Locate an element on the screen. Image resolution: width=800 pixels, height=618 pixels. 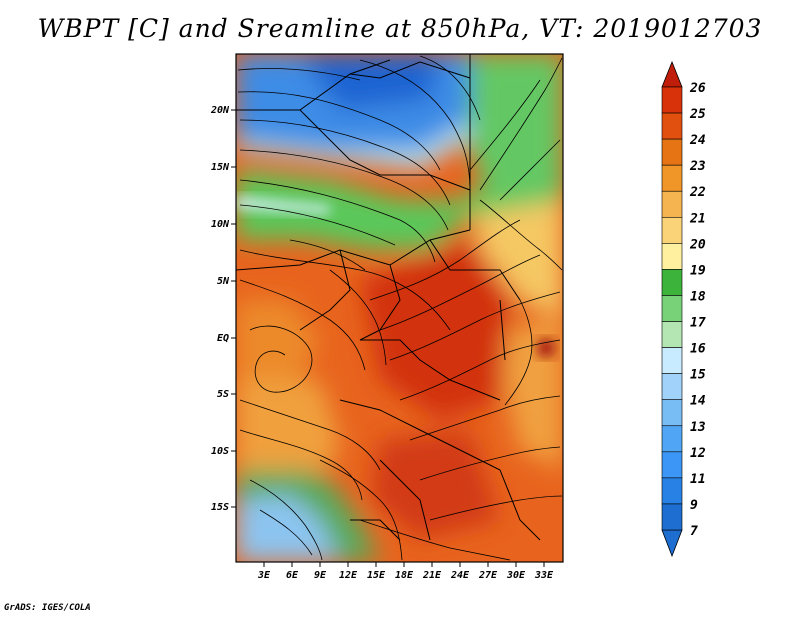
colorbar-label: 18 is located at coordinates (698, 296).